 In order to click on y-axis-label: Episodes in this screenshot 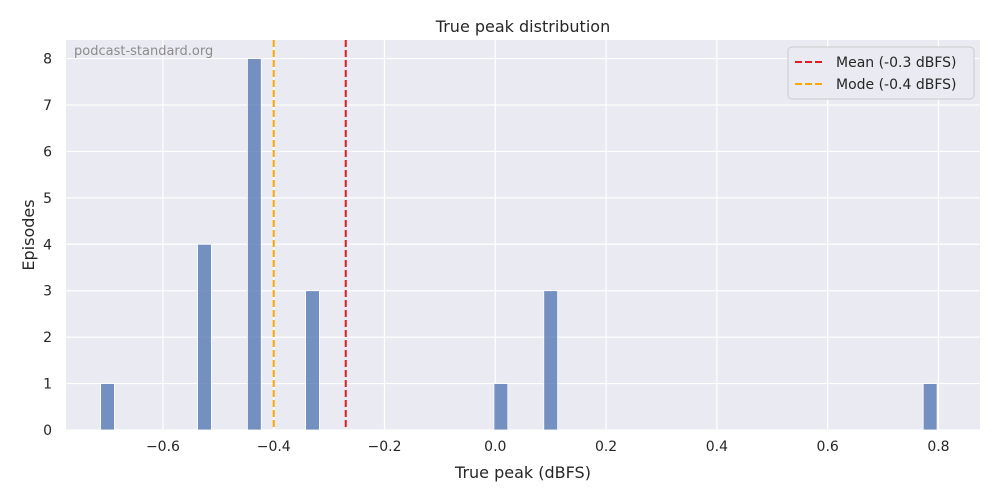, I will do `click(28, 234)`.